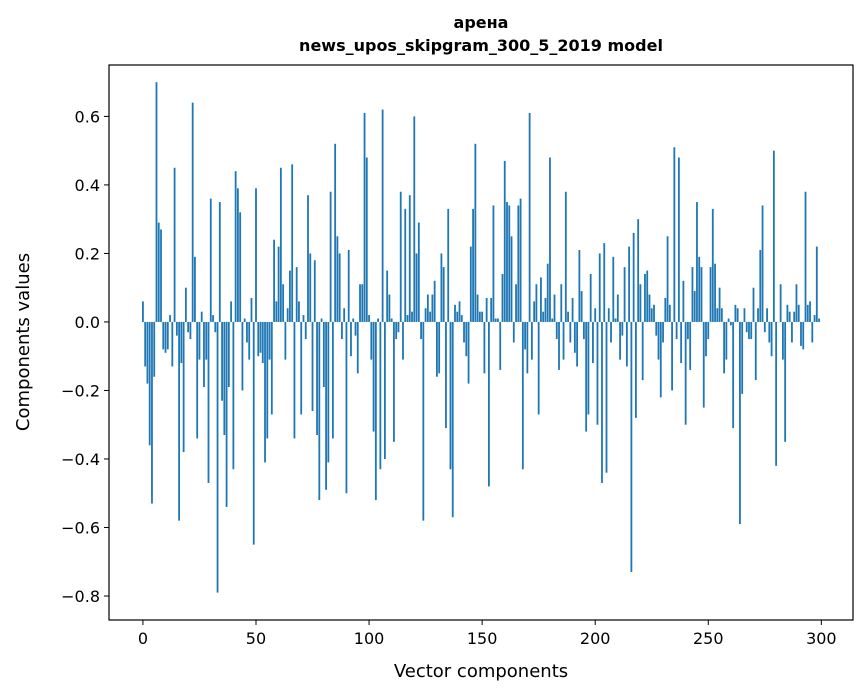 The image size is (867, 696). What do you see at coordinates (80, 596) in the screenshot?
I see `y-tick-label: −0.8` at bounding box center [80, 596].